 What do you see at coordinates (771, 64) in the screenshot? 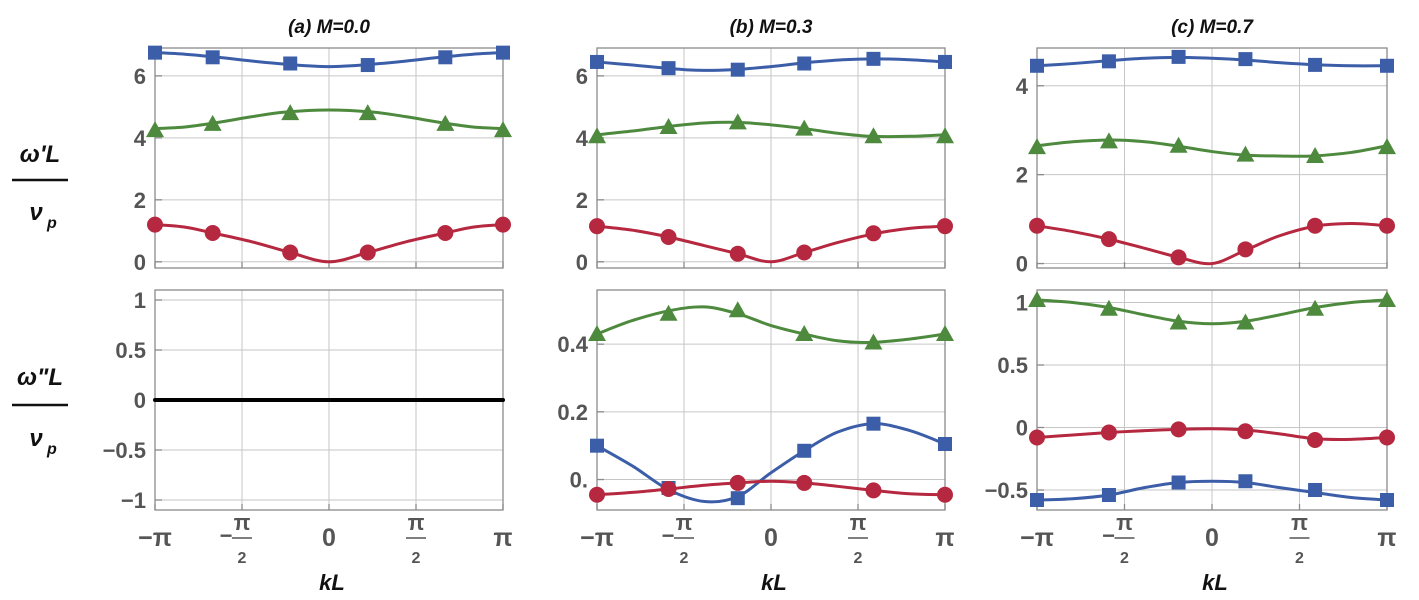
I see `panel-b-real-series-square-line` at bounding box center [771, 64].